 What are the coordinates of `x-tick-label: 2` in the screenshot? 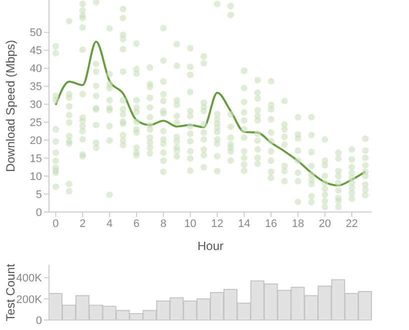 It's located at (83, 224).